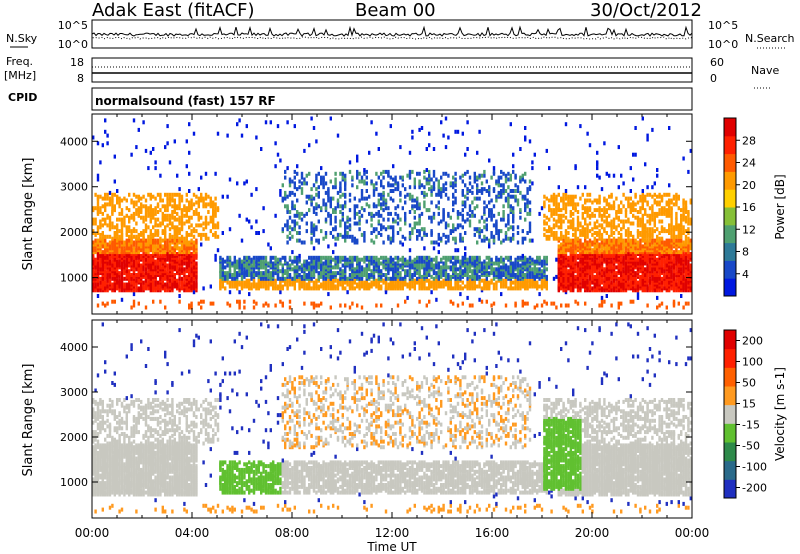 The height and width of the screenshot is (554, 800). What do you see at coordinates (395, 10) in the screenshot?
I see `beam-title: Beam 00` at bounding box center [395, 10].